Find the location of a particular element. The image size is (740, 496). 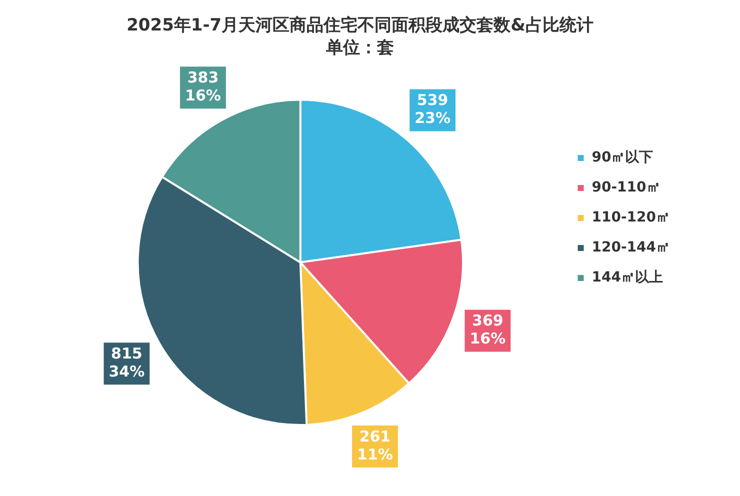

legend-label: 90㎡以下 is located at coordinates (623, 158).